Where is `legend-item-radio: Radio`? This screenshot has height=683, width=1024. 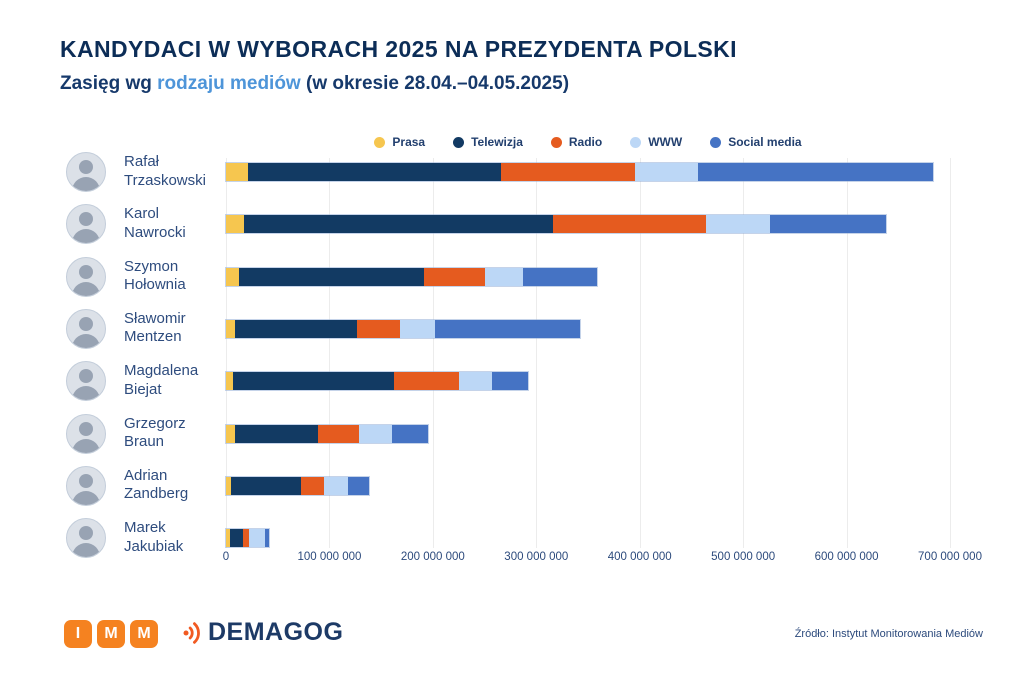
legend-item-radio: Radio is located at coordinates (576, 142).